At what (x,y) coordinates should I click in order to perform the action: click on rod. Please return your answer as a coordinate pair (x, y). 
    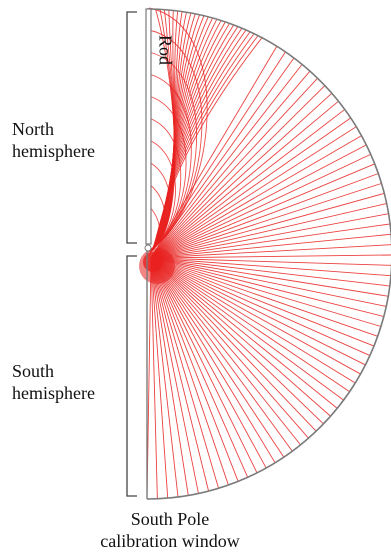
    Looking at the image, I should click on (148, 126).